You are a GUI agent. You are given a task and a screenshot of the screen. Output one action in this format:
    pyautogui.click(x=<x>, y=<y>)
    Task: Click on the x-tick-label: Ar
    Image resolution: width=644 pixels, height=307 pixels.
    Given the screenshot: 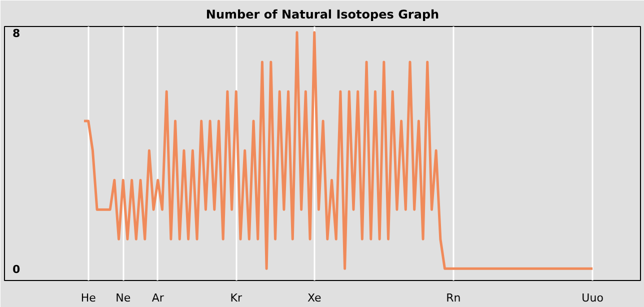 What is the action you would take?
    pyautogui.click(x=158, y=298)
    